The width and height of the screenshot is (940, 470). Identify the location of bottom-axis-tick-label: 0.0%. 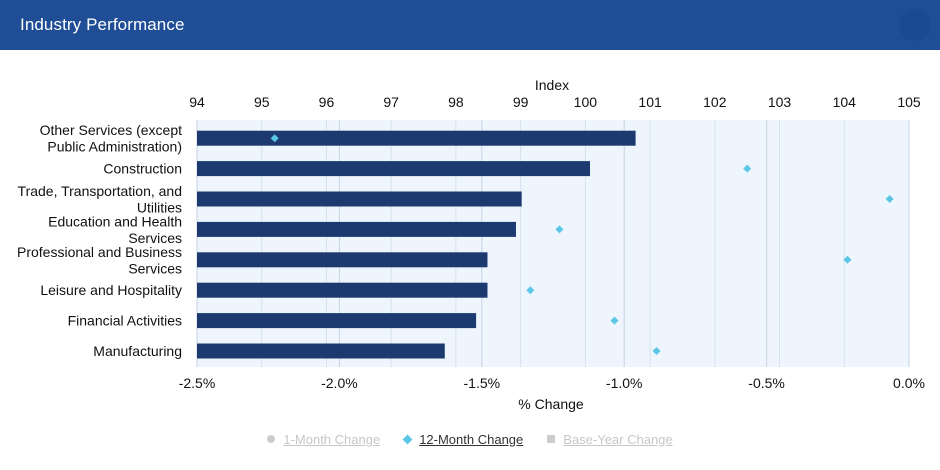
(909, 383).